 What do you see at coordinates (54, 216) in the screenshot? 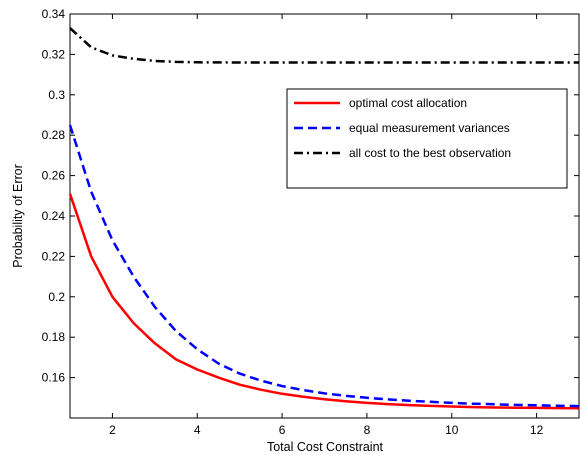
I see `y-tick-label: 0.24` at bounding box center [54, 216].